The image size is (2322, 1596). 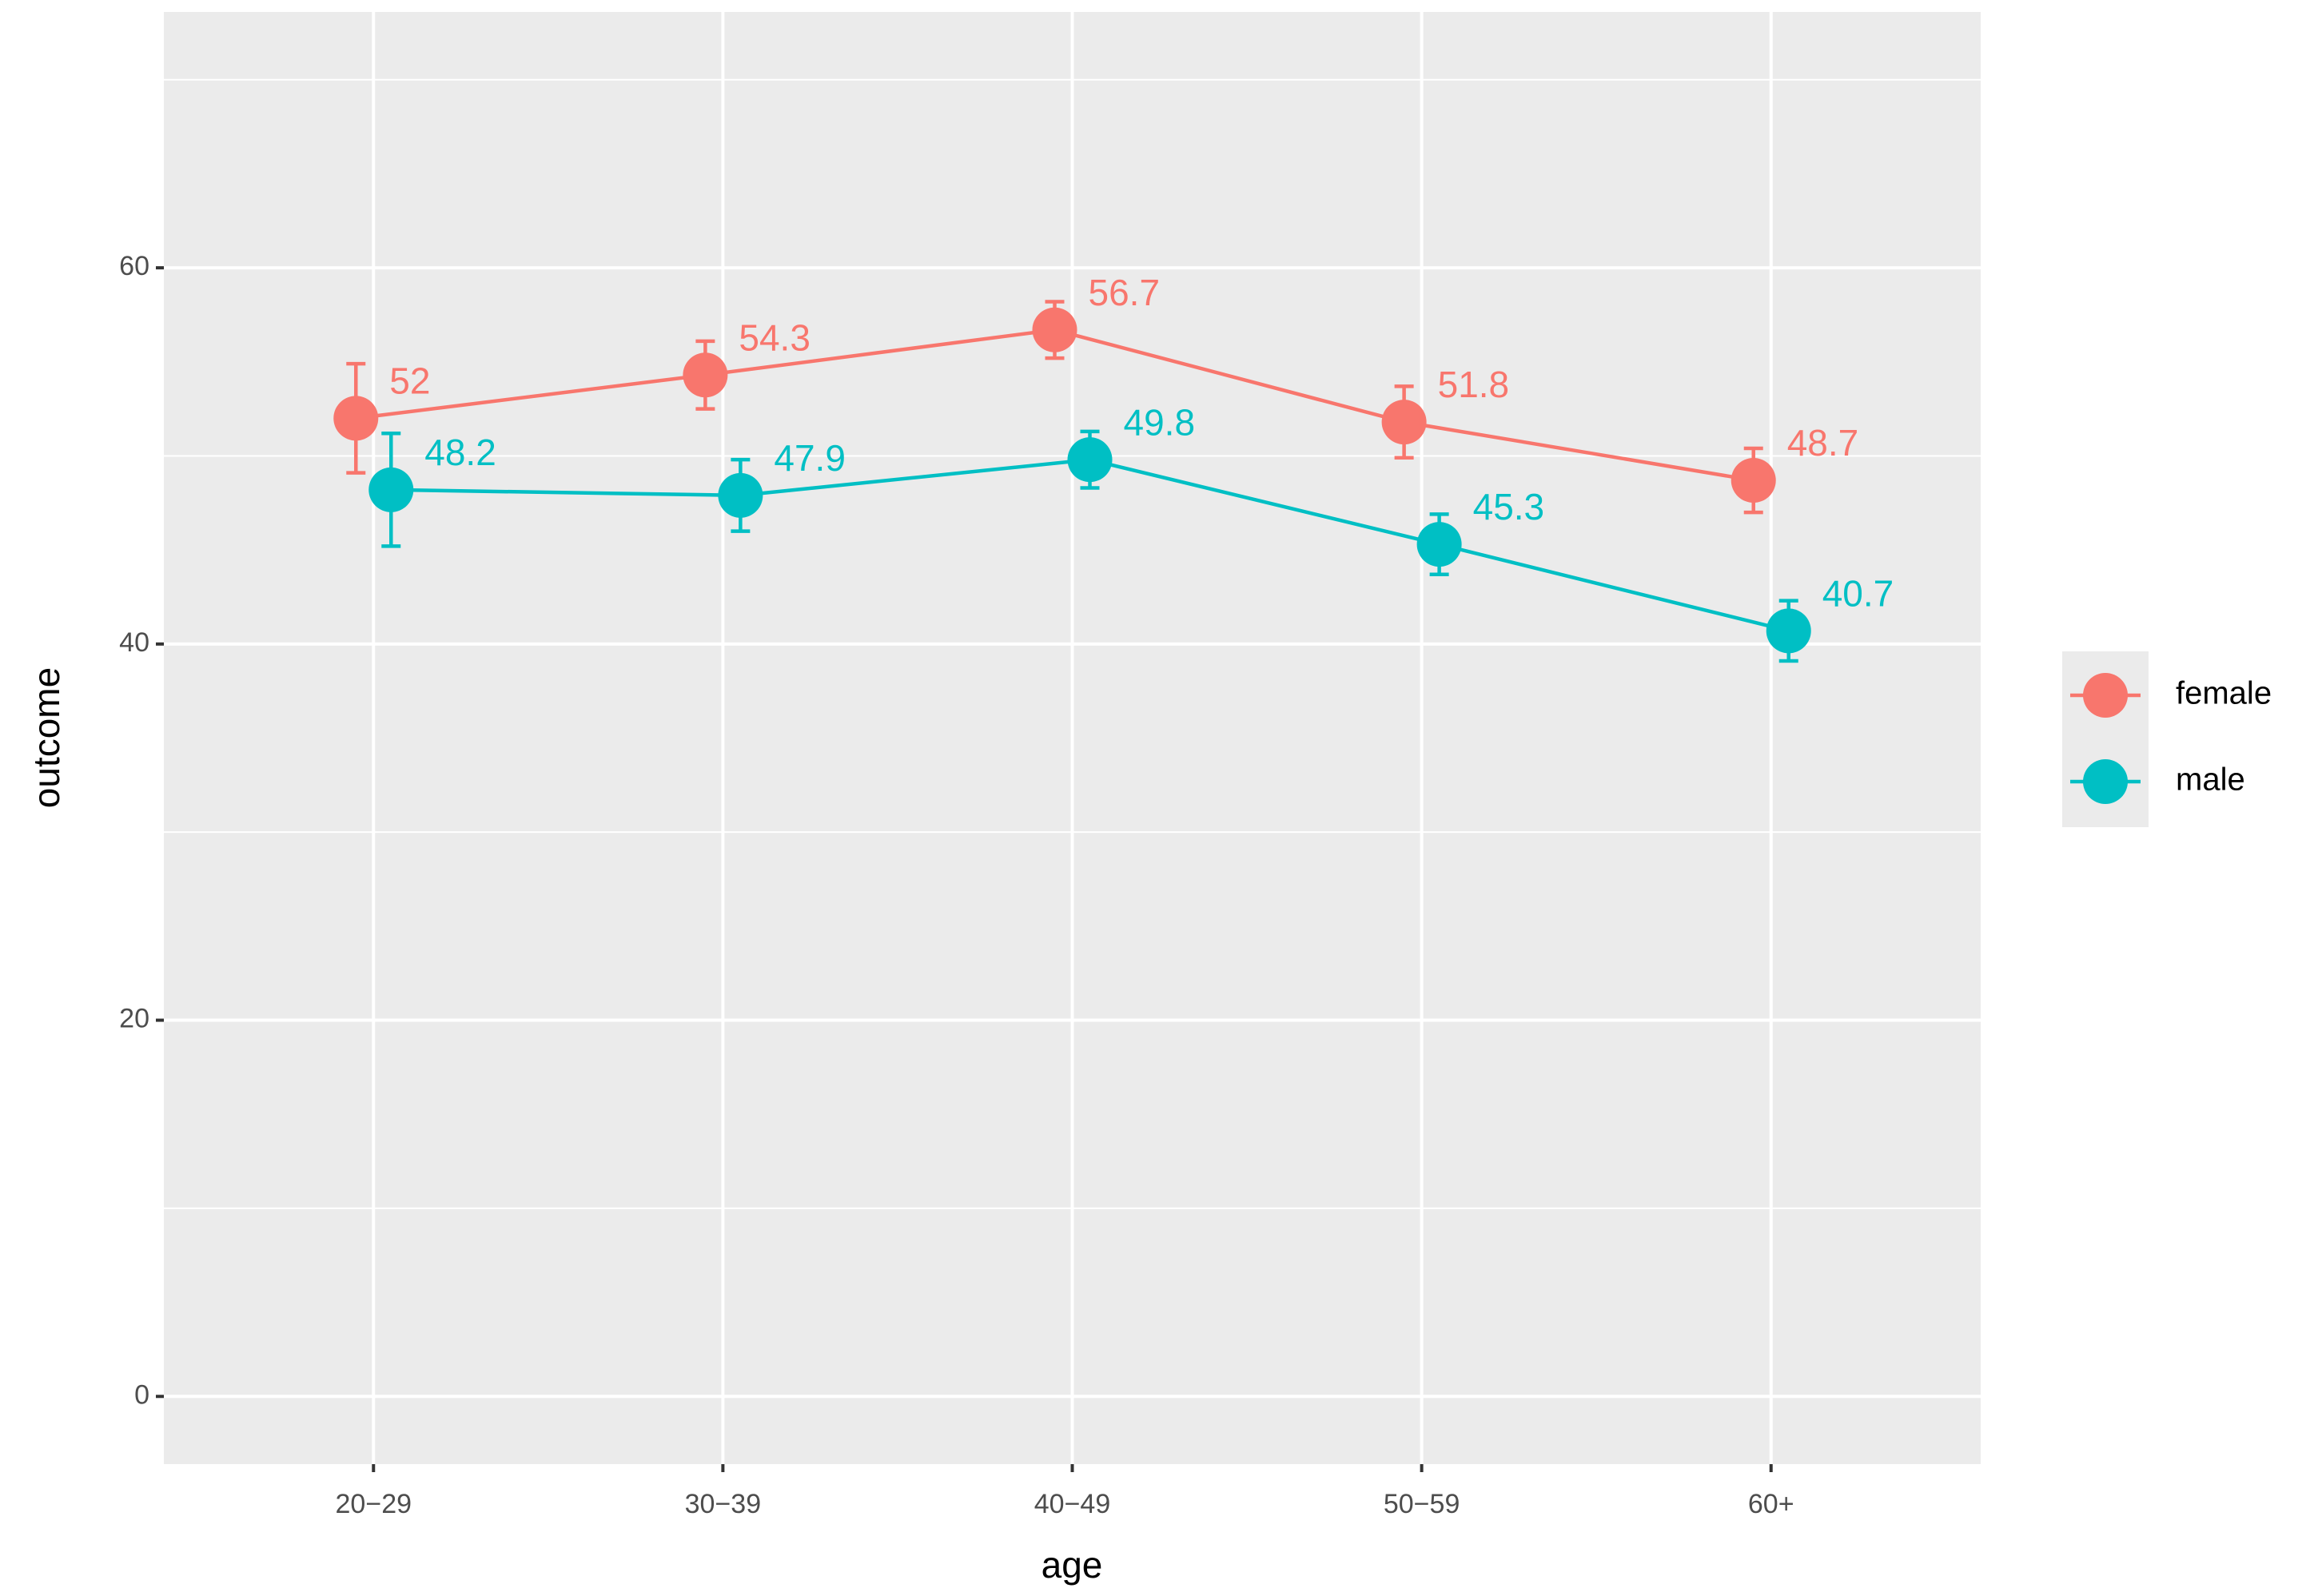 What do you see at coordinates (1474, 384) in the screenshot?
I see `data-label: 51.8` at bounding box center [1474, 384].